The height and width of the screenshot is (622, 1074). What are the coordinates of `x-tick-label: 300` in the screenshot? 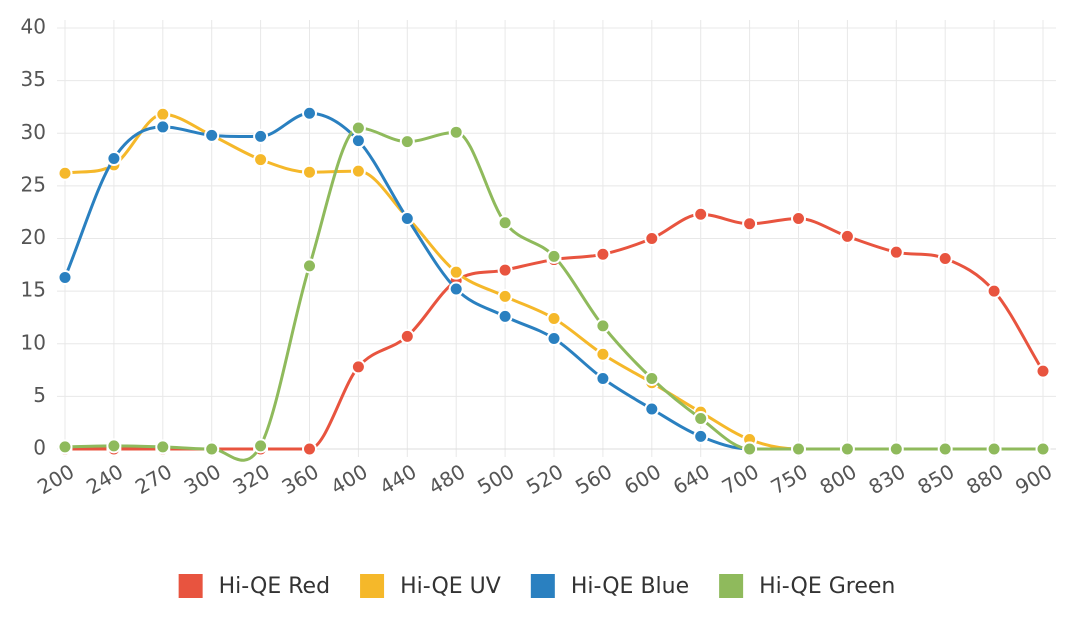 It's located at (202, 479).